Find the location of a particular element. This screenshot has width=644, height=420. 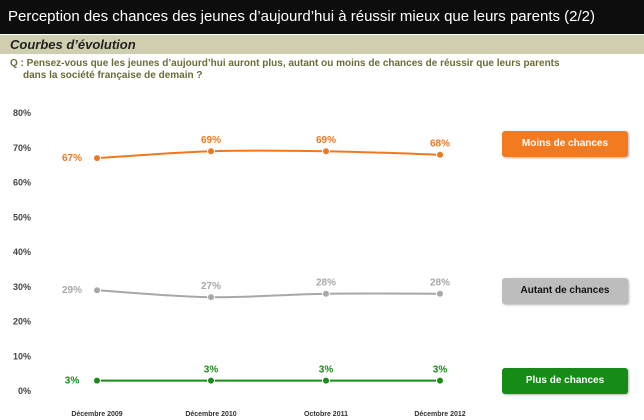

y-tick-label: 50% is located at coordinates (22, 217).